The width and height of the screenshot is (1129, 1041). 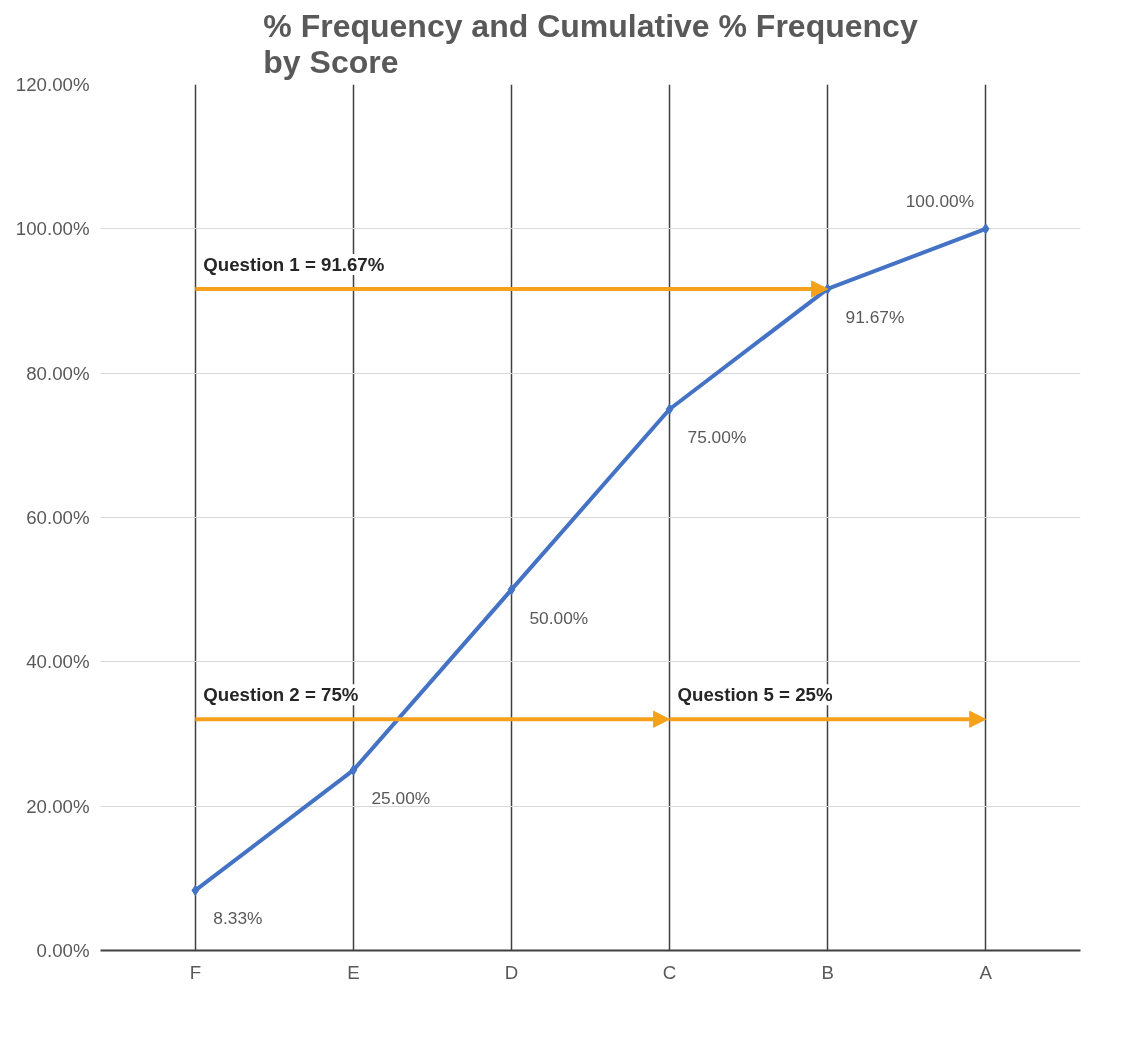 I want to click on annotation: Question 5 = 25%, so click(x=755, y=695).